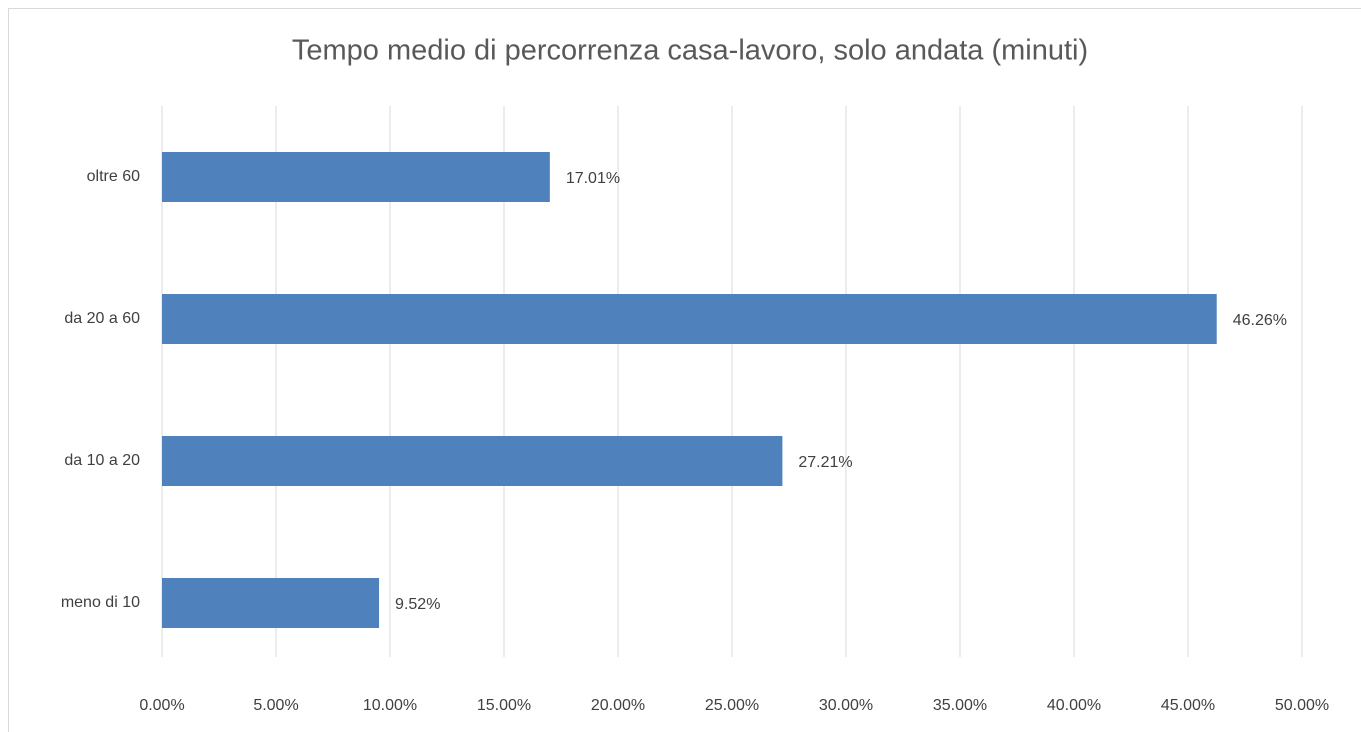  I want to click on x-tick-label: 45.00%, so click(1188, 705).